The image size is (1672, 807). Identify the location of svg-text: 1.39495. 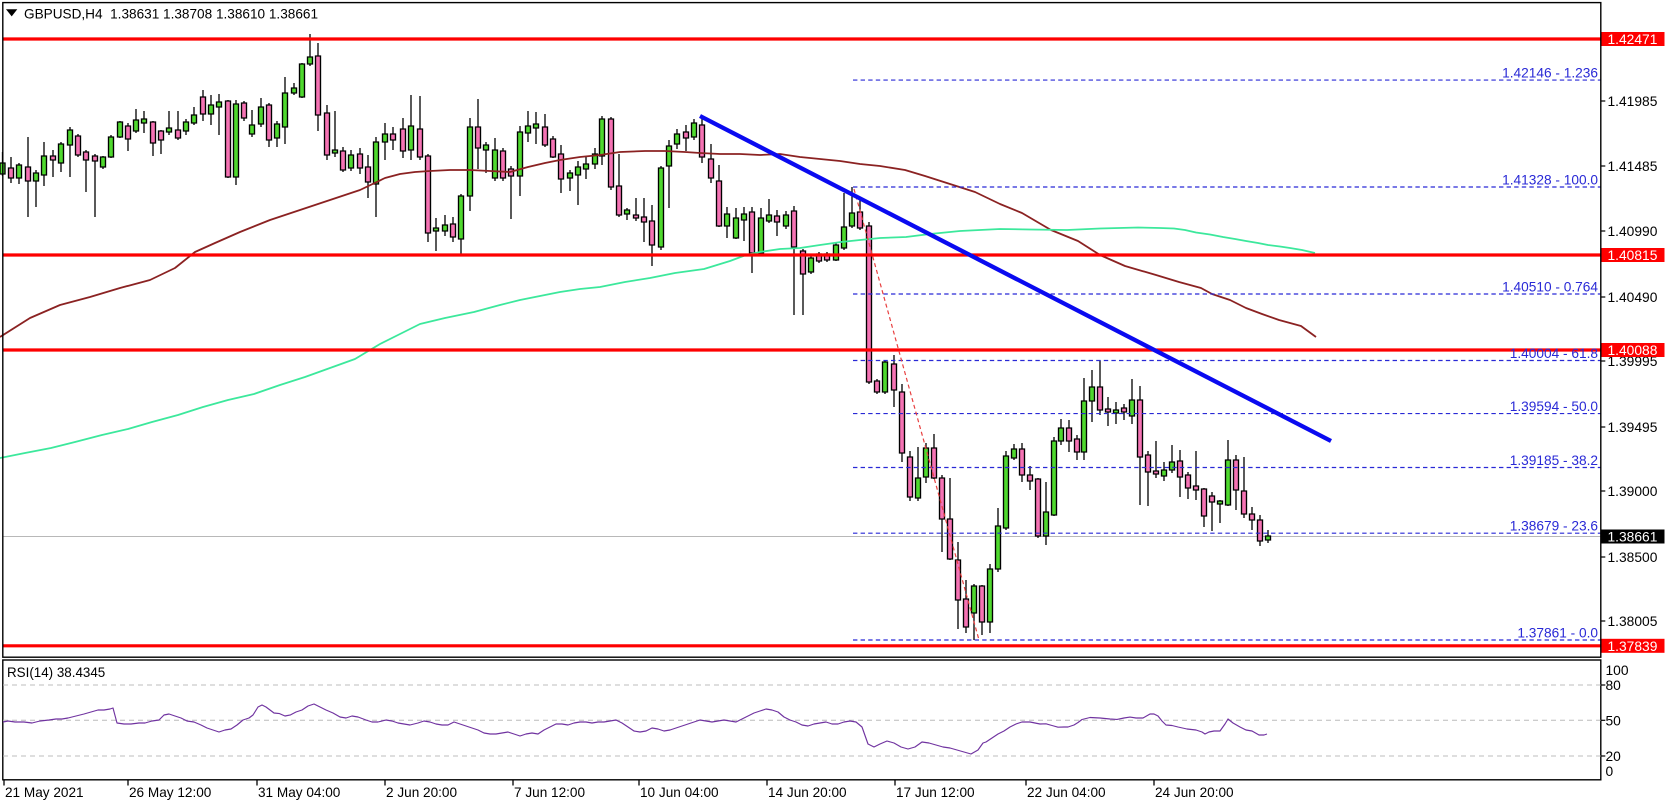
(1633, 427).